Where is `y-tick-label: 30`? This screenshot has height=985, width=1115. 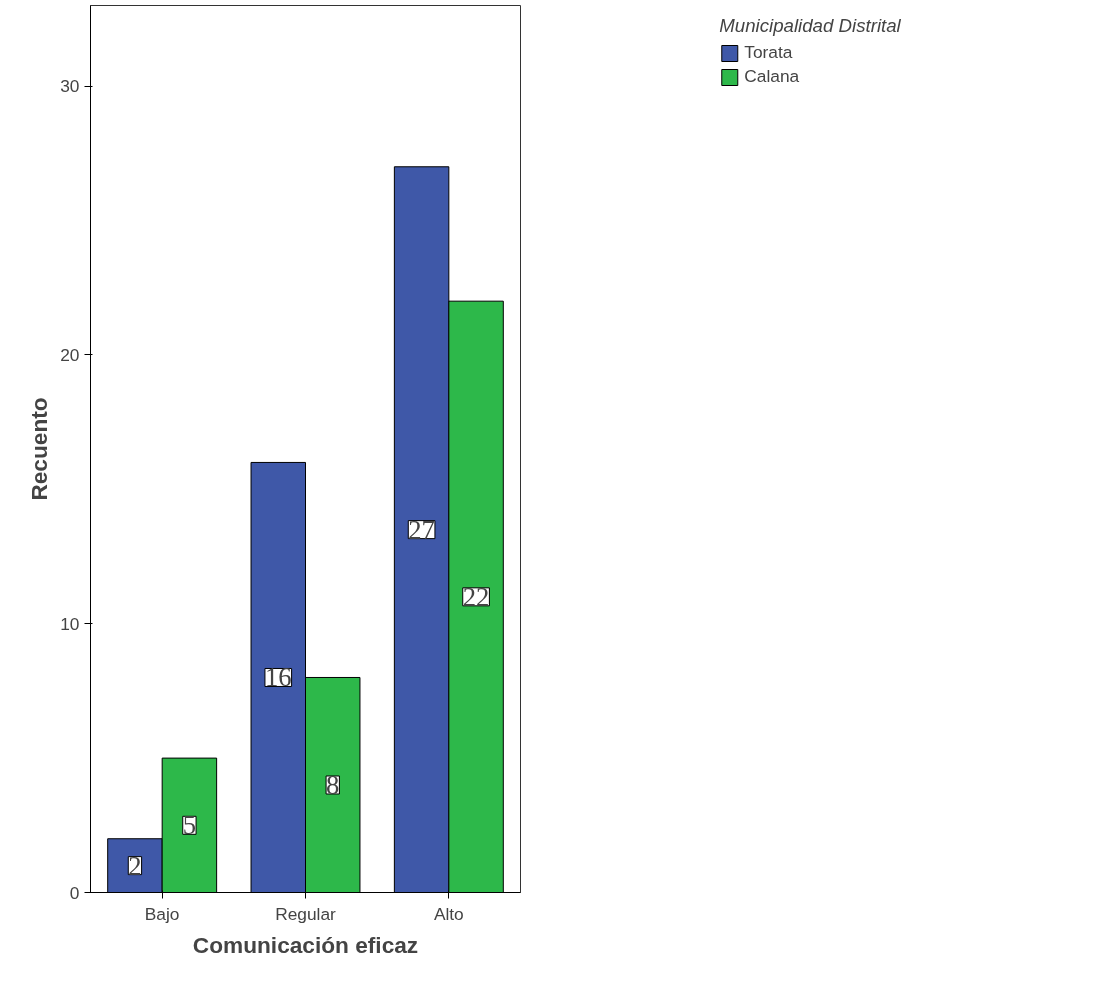 y-tick-label: 30 is located at coordinates (70, 86).